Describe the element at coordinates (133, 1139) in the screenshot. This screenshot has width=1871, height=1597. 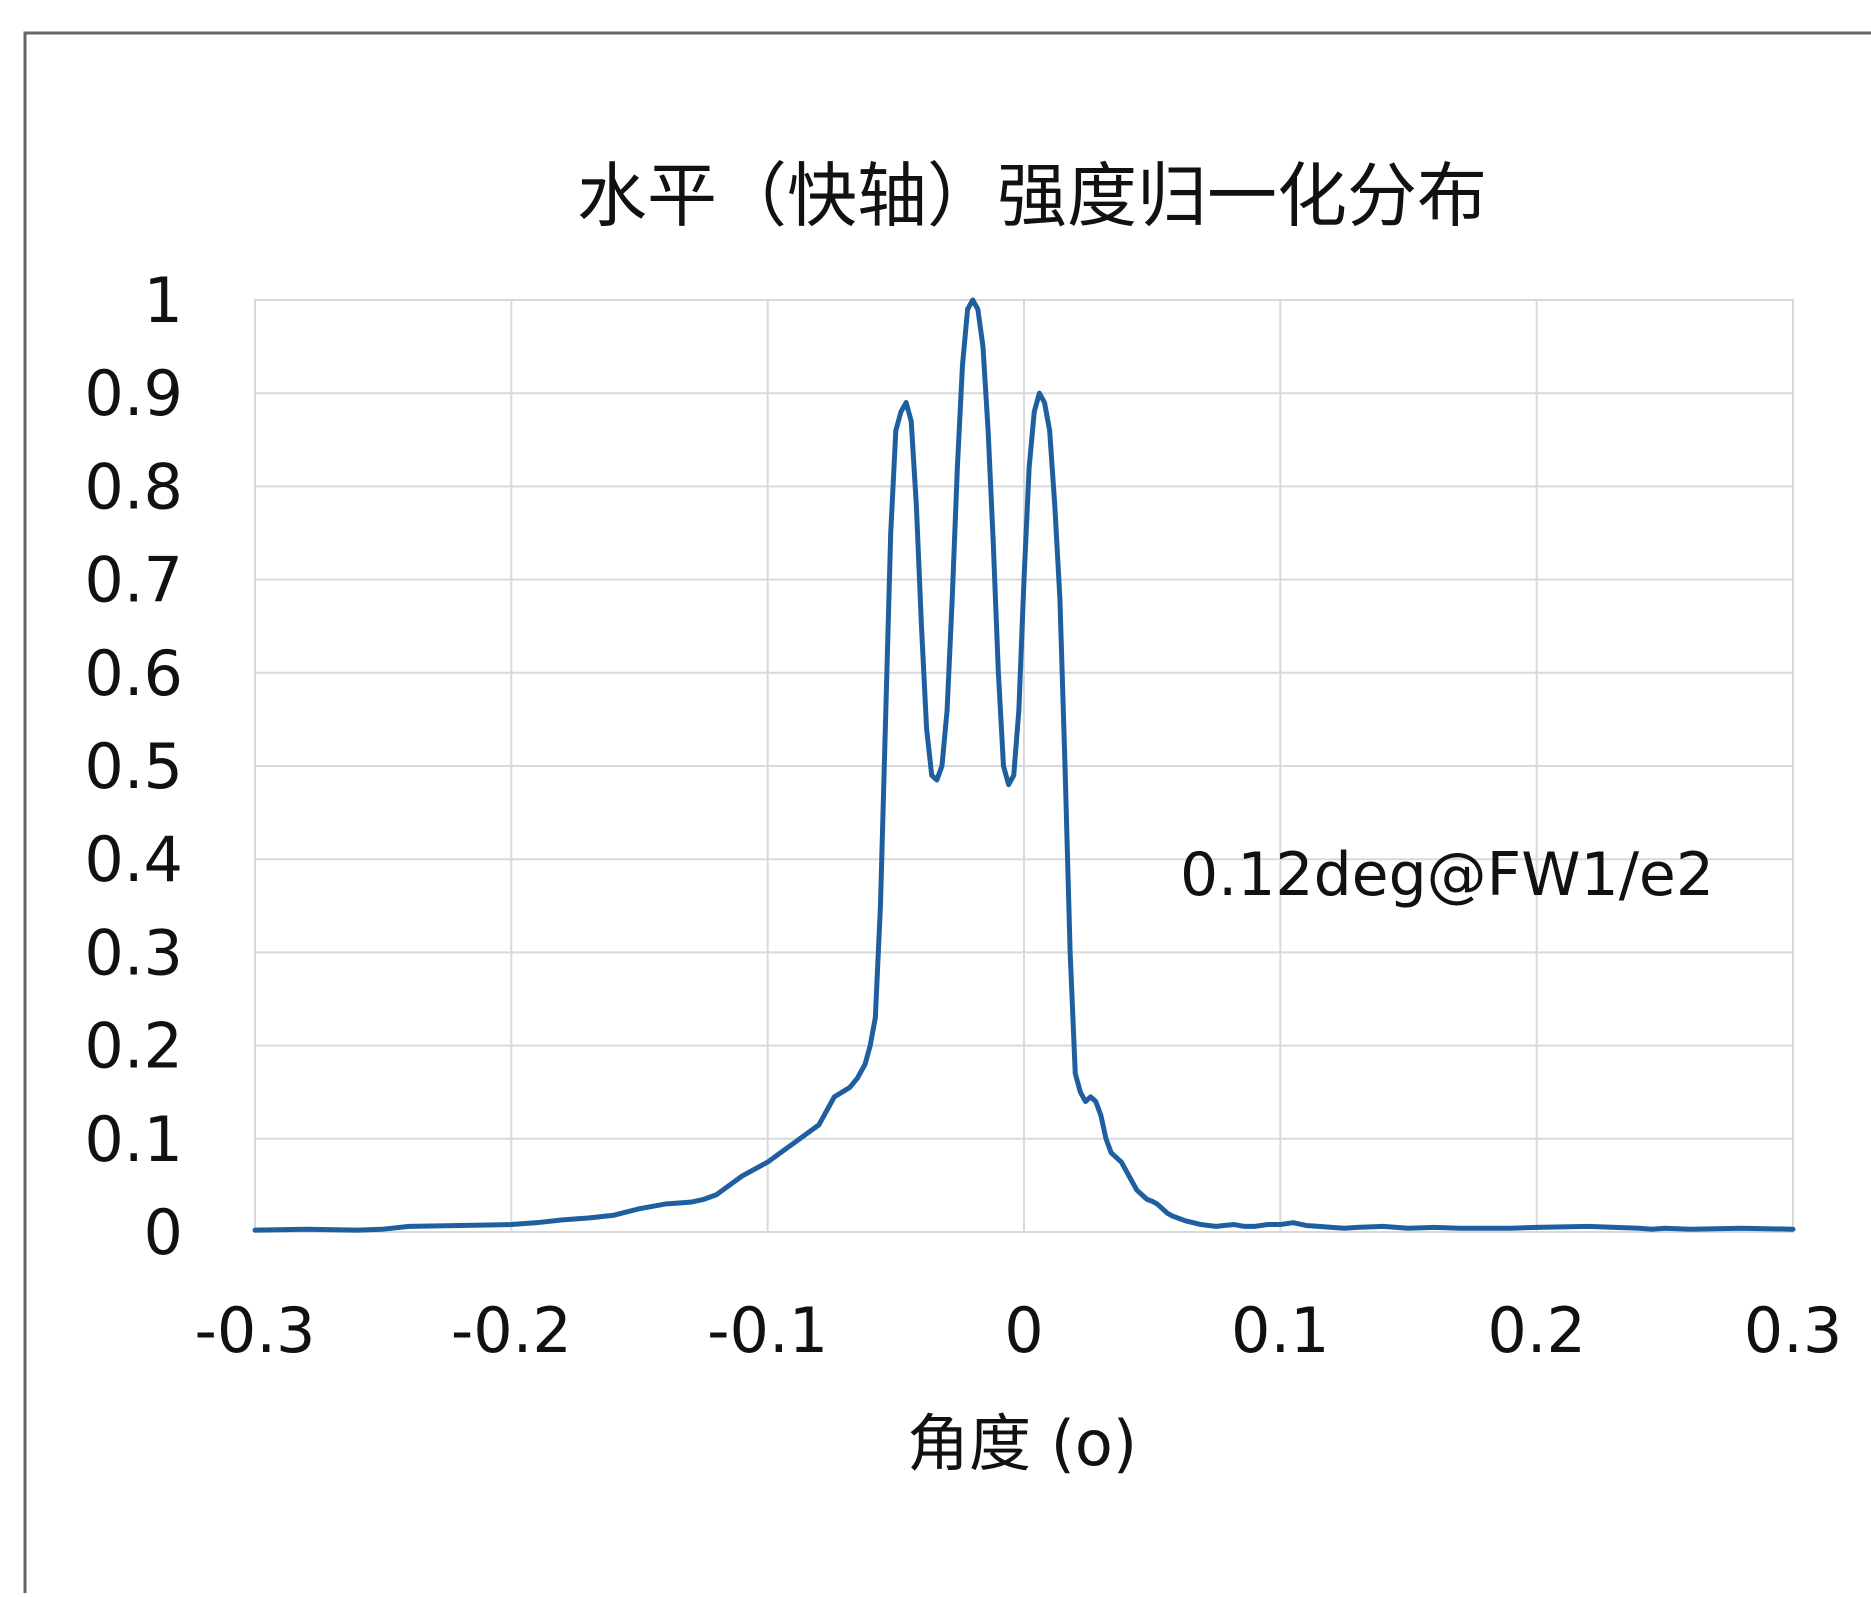
I see `y-tick-label: 0.1` at that location.